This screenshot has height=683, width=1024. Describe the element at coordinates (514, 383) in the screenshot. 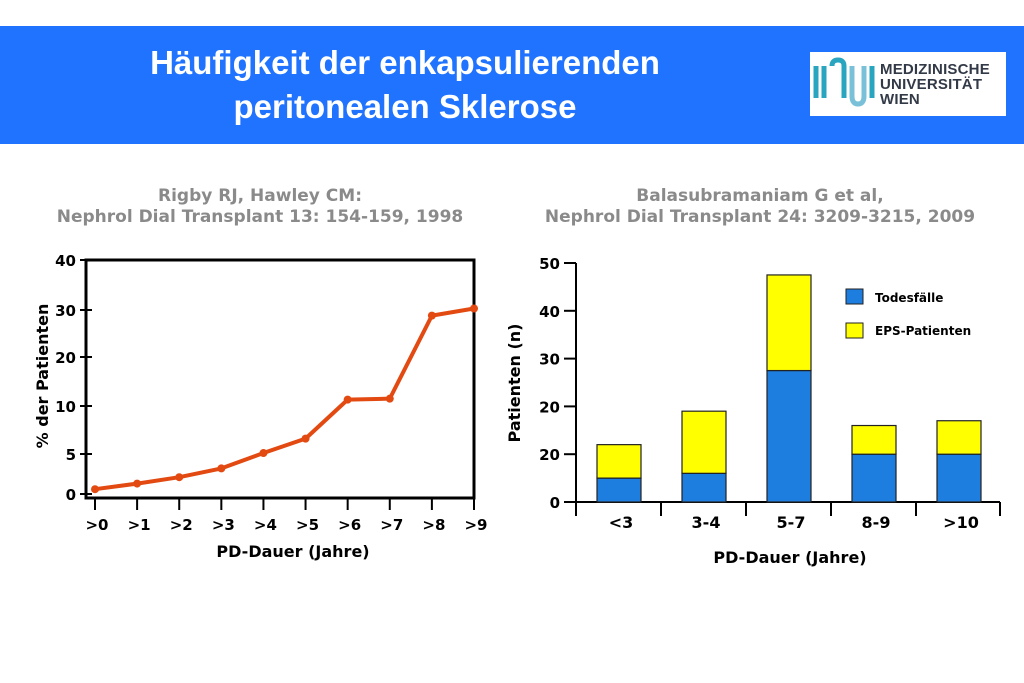

I see `right-y-axis-label: Patienten (n)` at that location.